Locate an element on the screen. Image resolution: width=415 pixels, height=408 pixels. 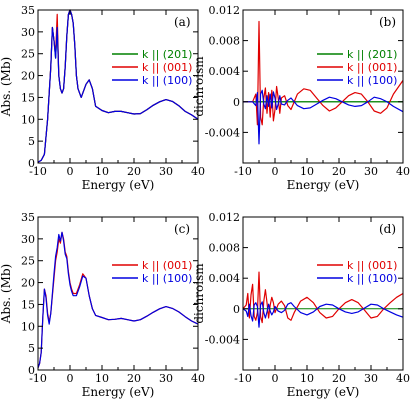
panel-label: (a) is located at coordinates (182, 22).